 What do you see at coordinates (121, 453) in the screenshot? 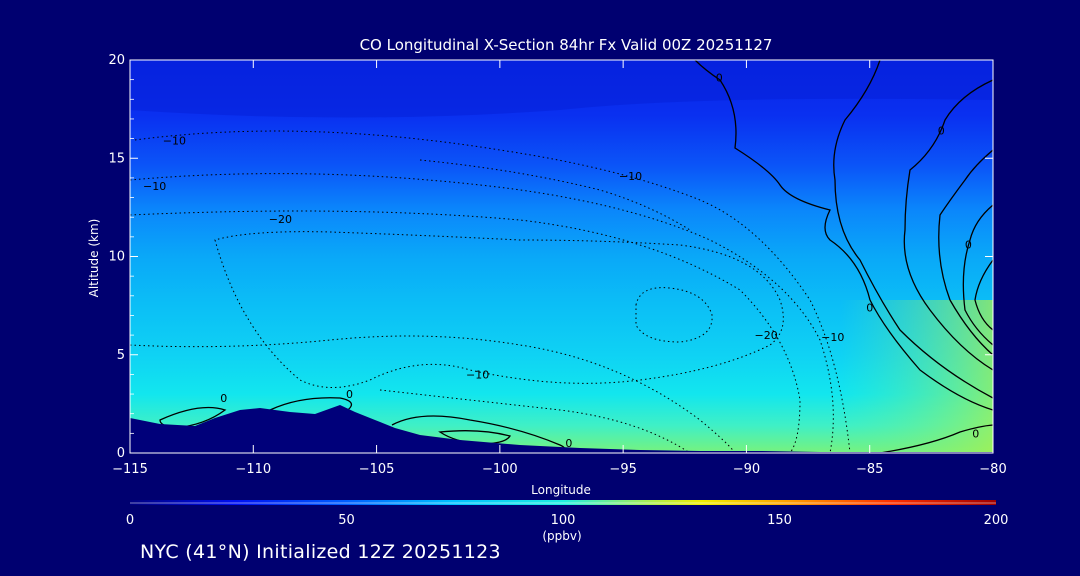
I see `y-tick-label: 0` at bounding box center [121, 453].